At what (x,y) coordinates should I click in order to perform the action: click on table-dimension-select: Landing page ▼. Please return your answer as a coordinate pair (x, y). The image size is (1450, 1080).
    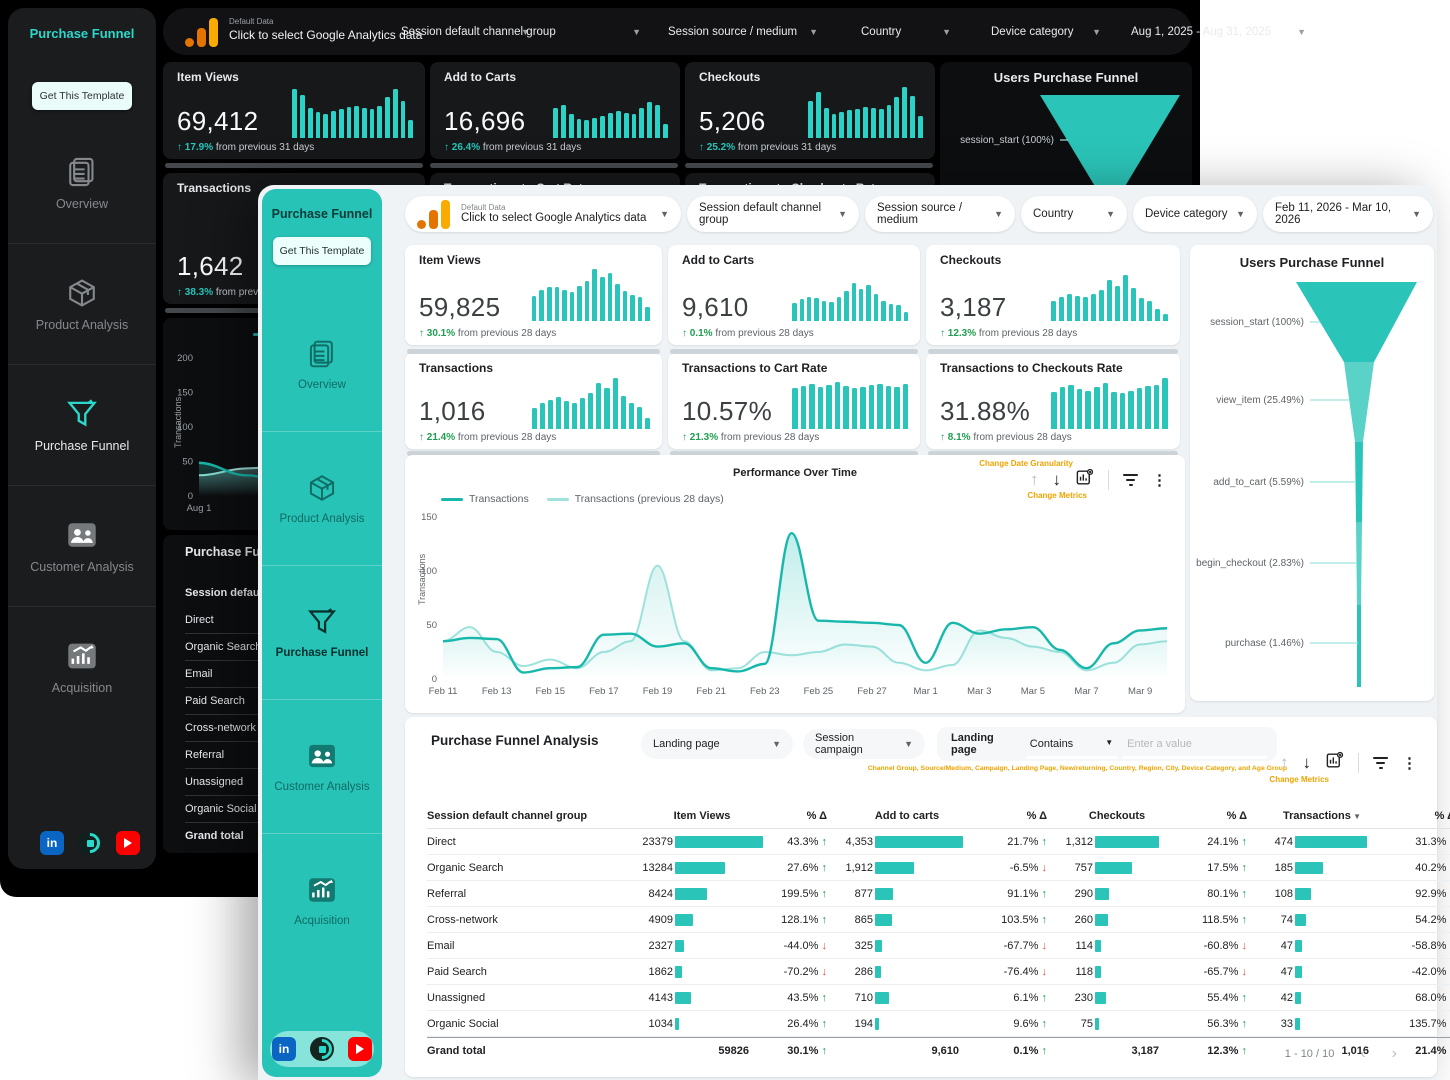
    Looking at the image, I should click on (717, 744).